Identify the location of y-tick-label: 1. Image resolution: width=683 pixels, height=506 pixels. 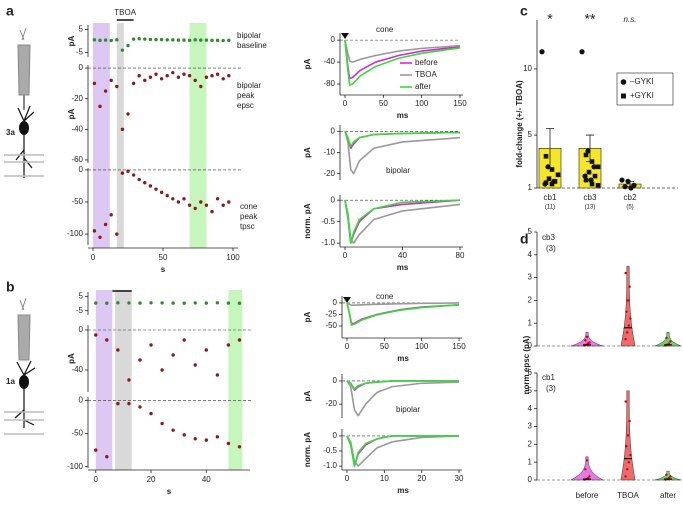
(530, 322).